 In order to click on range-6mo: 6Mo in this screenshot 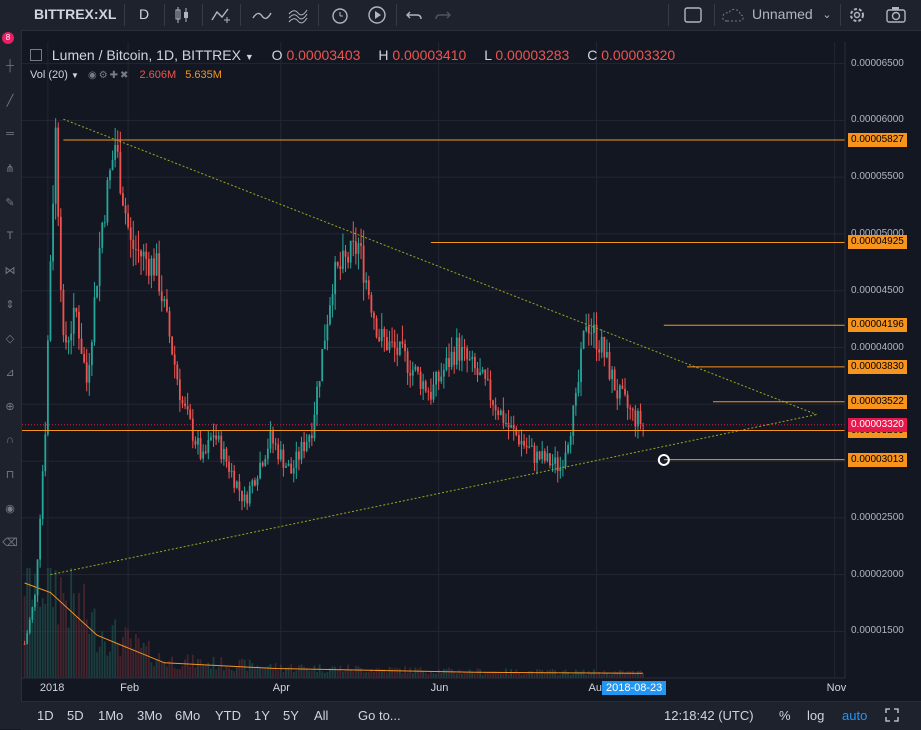, I will do `click(188, 715)`.